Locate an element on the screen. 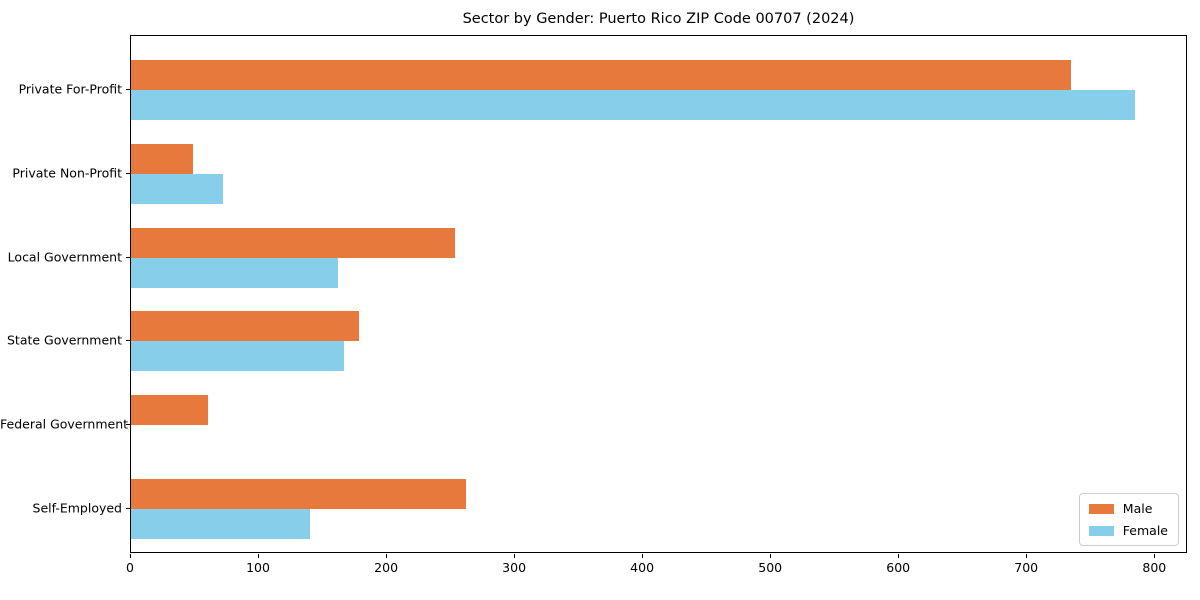  bar-male-private-non-profit is located at coordinates (162, 158).